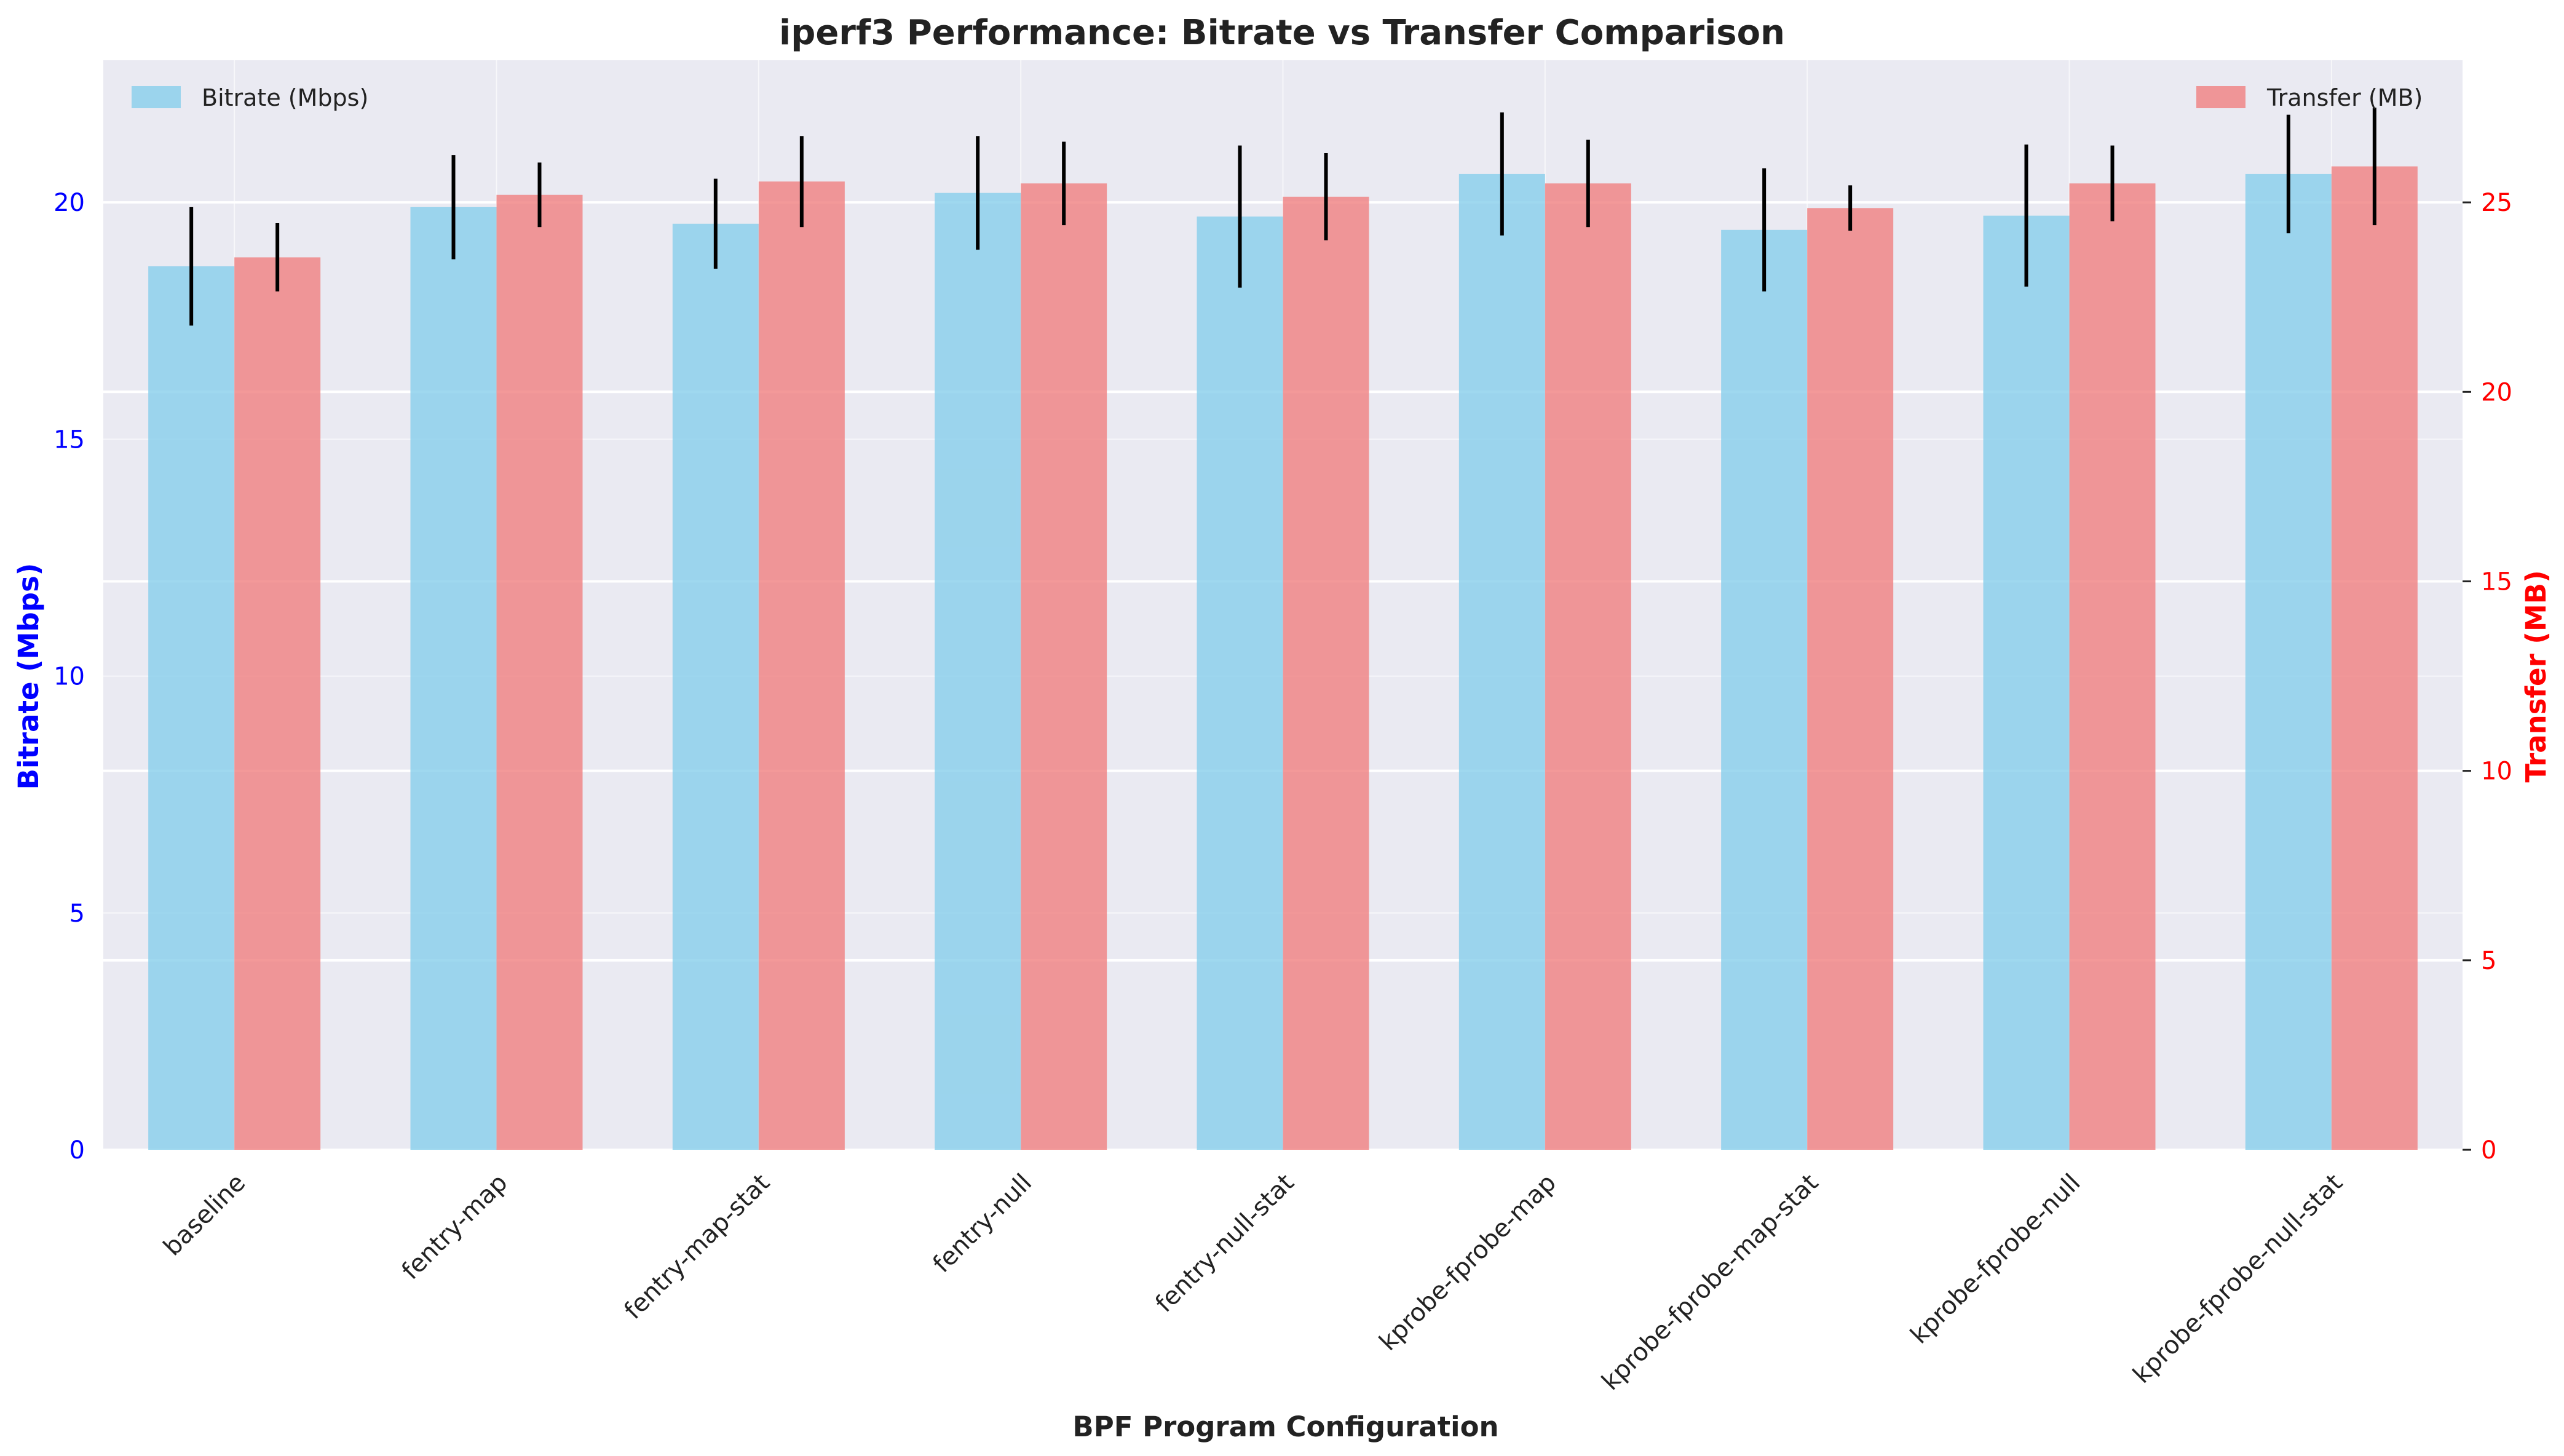 Image resolution: width=2564 pixels, height=1456 pixels. Describe the element at coordinates (1468, 1262) in the screenshot. I see `x-tick-label: kprobe-fprobe-map` at that location.